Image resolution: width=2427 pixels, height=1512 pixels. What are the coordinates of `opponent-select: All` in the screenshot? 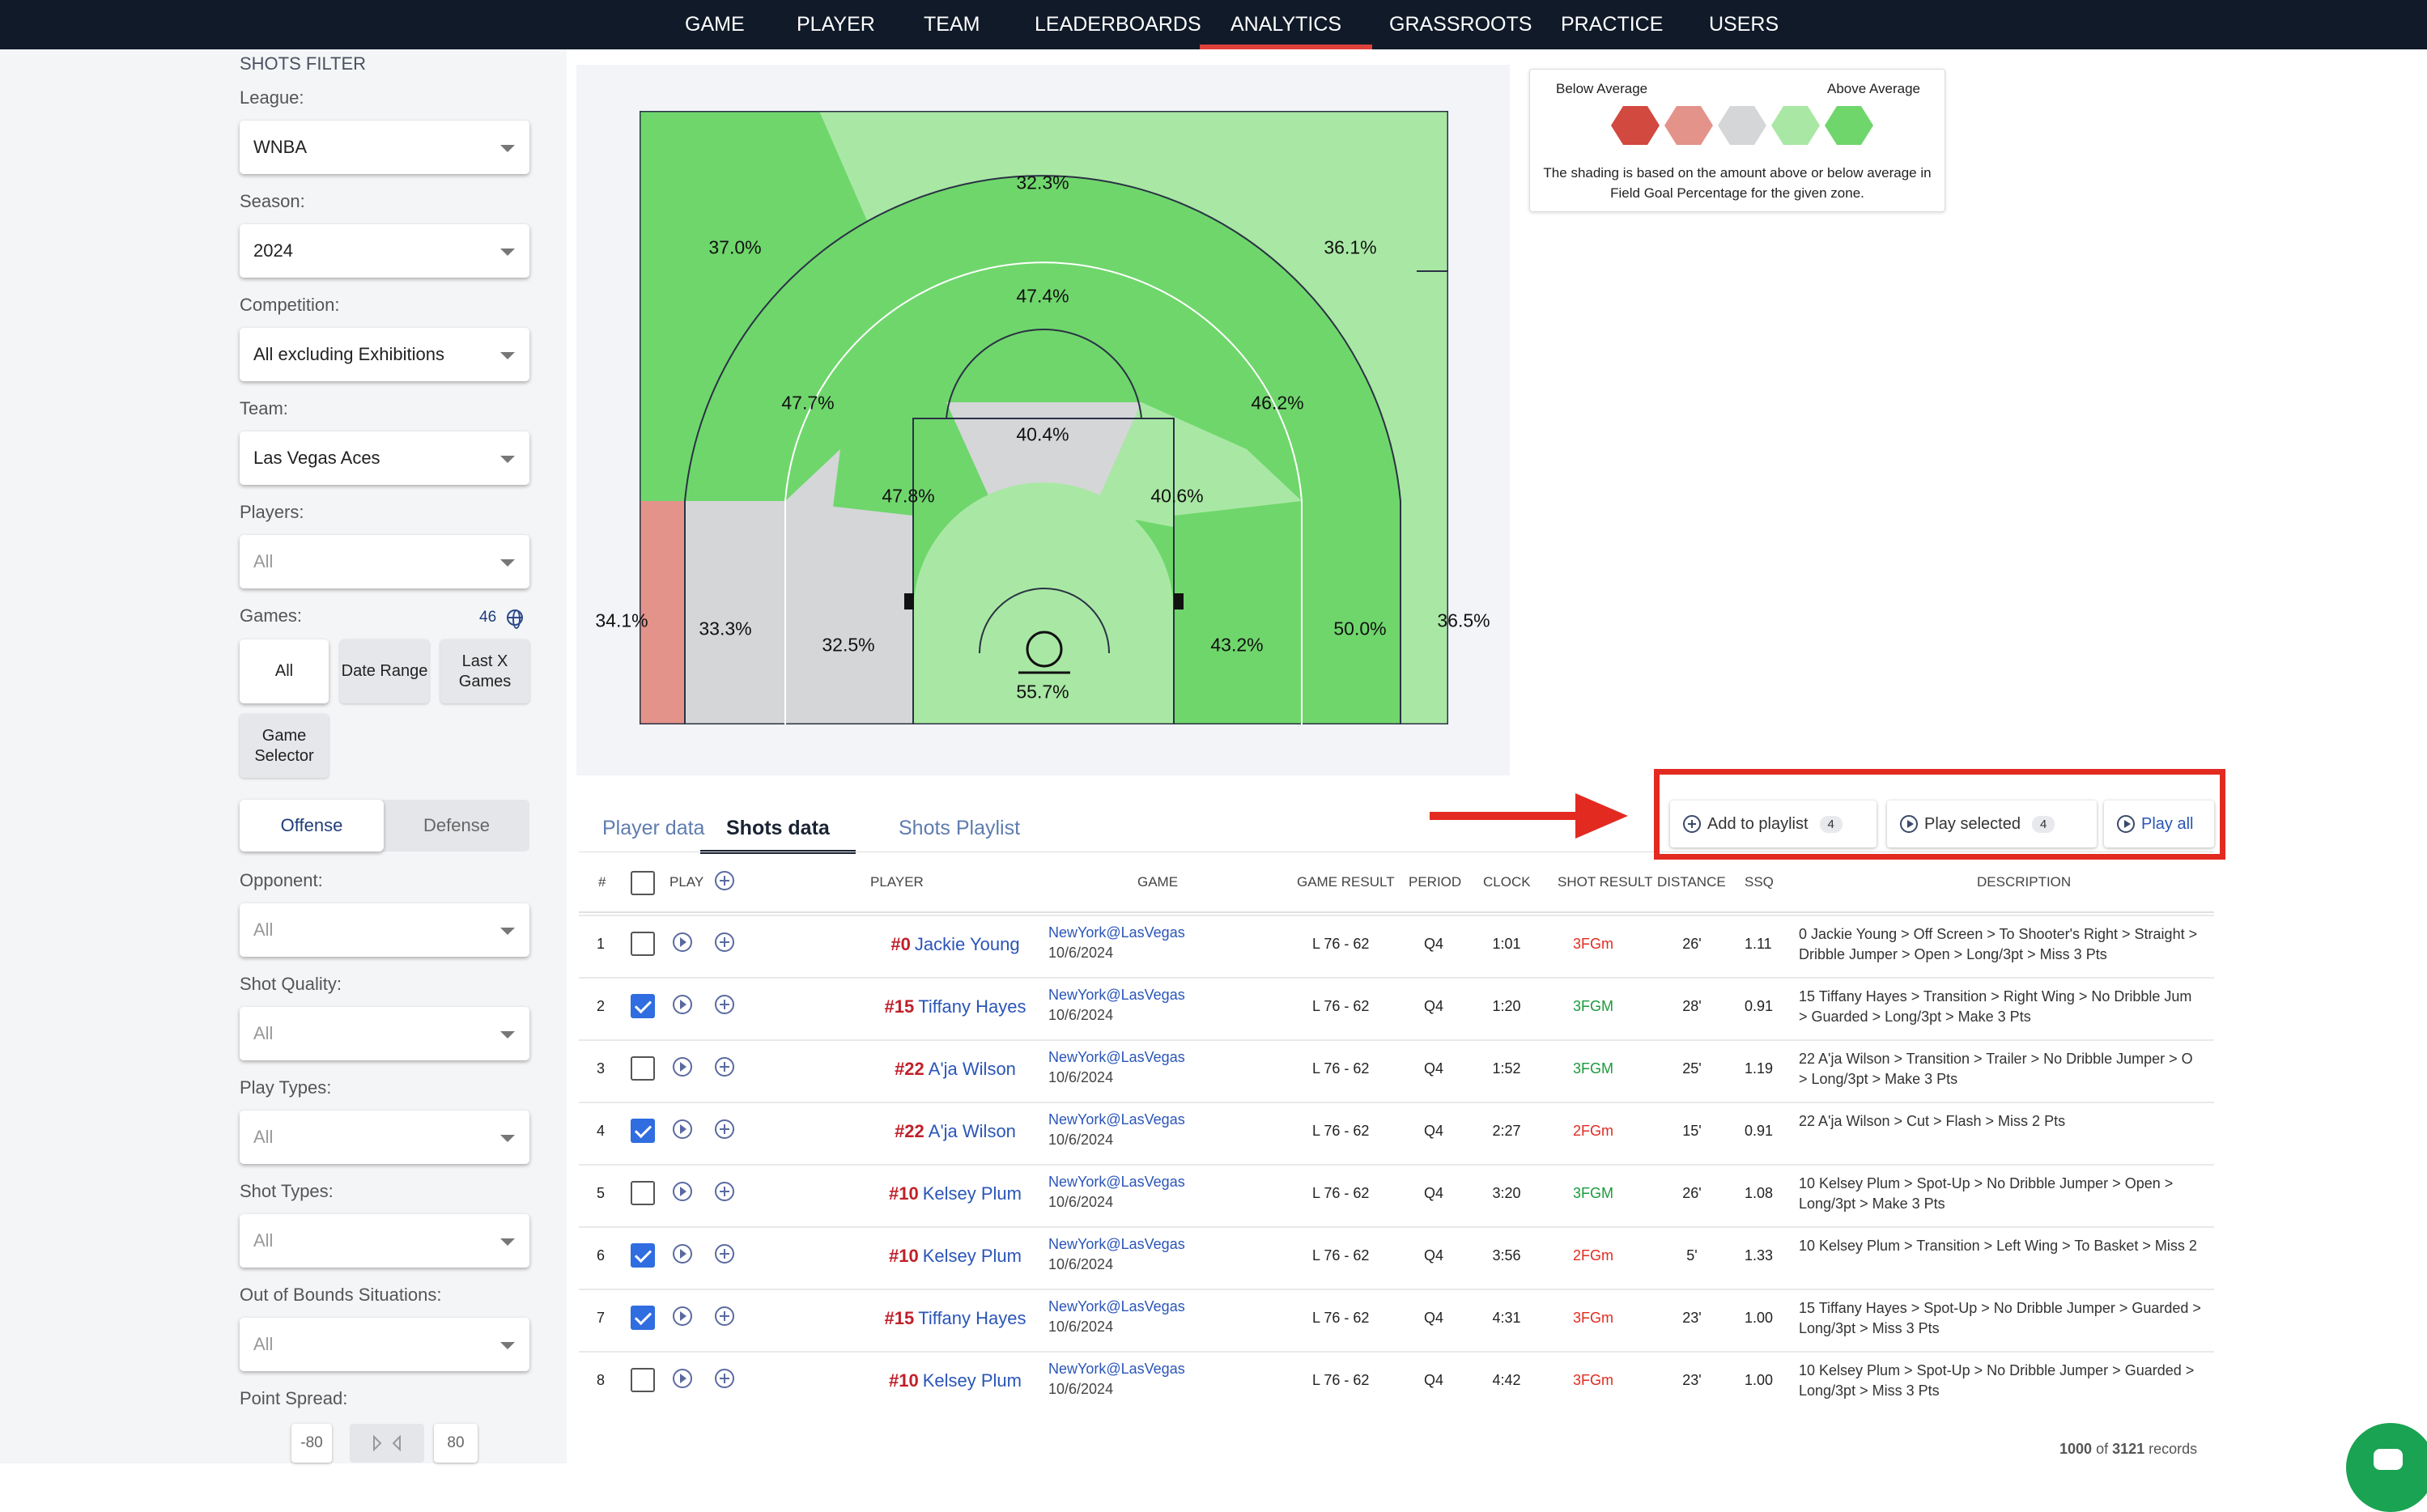 It's located at (384, 930).